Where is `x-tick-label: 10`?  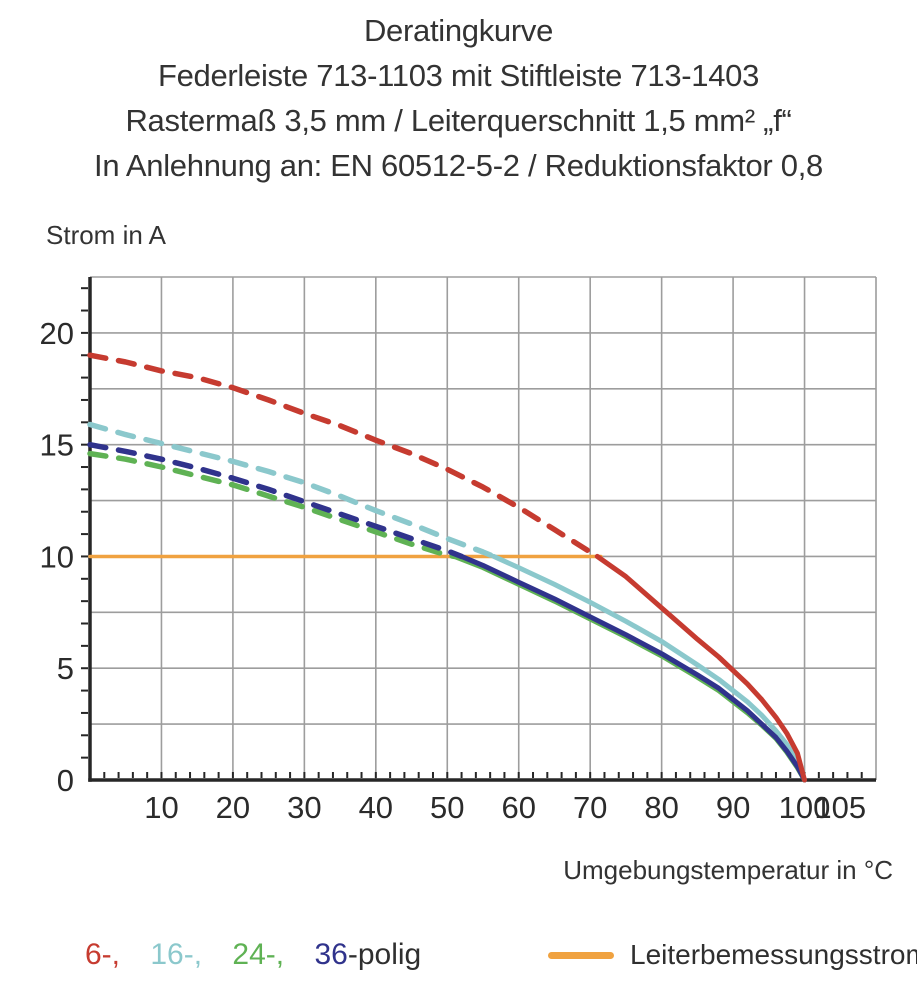
x-tick-label: 10 is located at coordinates (161, 807).